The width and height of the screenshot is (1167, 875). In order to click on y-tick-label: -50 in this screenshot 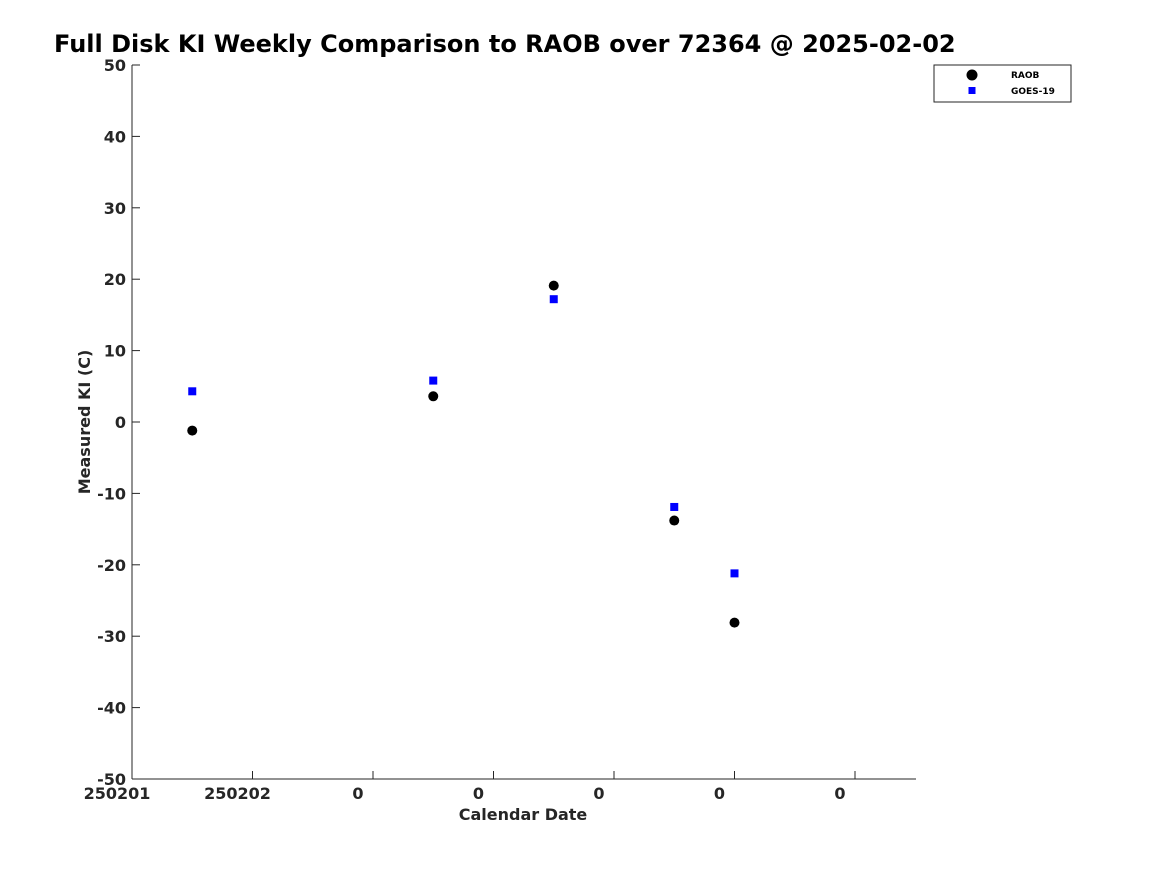, I will do `click(111, 779)`.